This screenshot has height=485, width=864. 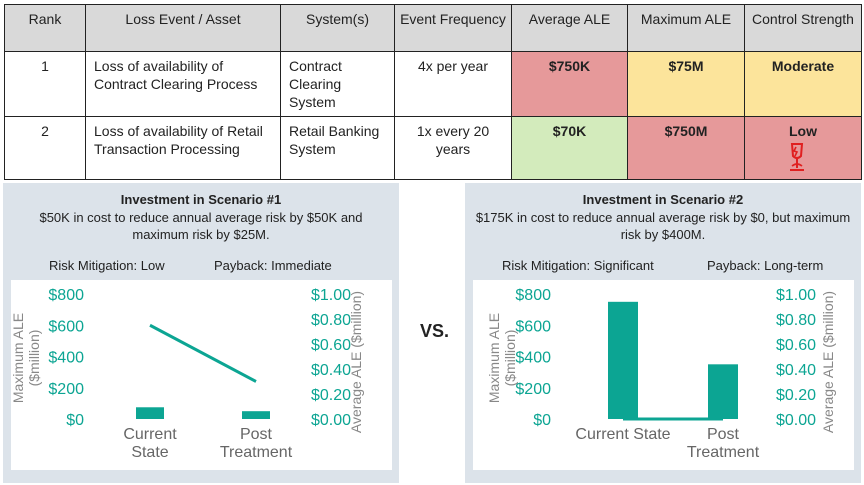 What do you see at coordinates (453, 84) in the screenshot?
I see `frequency-cell: 4x per year` at bounding box center [453, 84].